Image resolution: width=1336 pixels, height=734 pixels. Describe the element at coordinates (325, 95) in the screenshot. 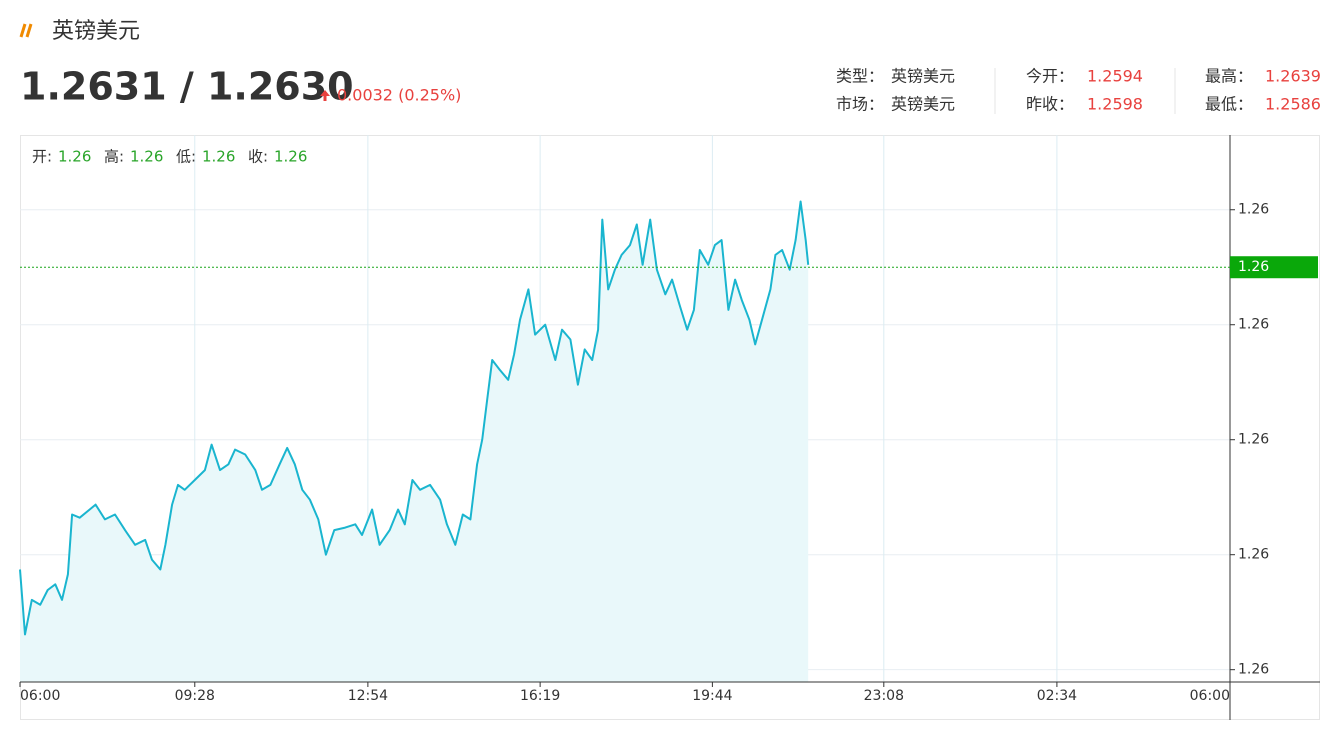

I see `up-arrow` at that location.